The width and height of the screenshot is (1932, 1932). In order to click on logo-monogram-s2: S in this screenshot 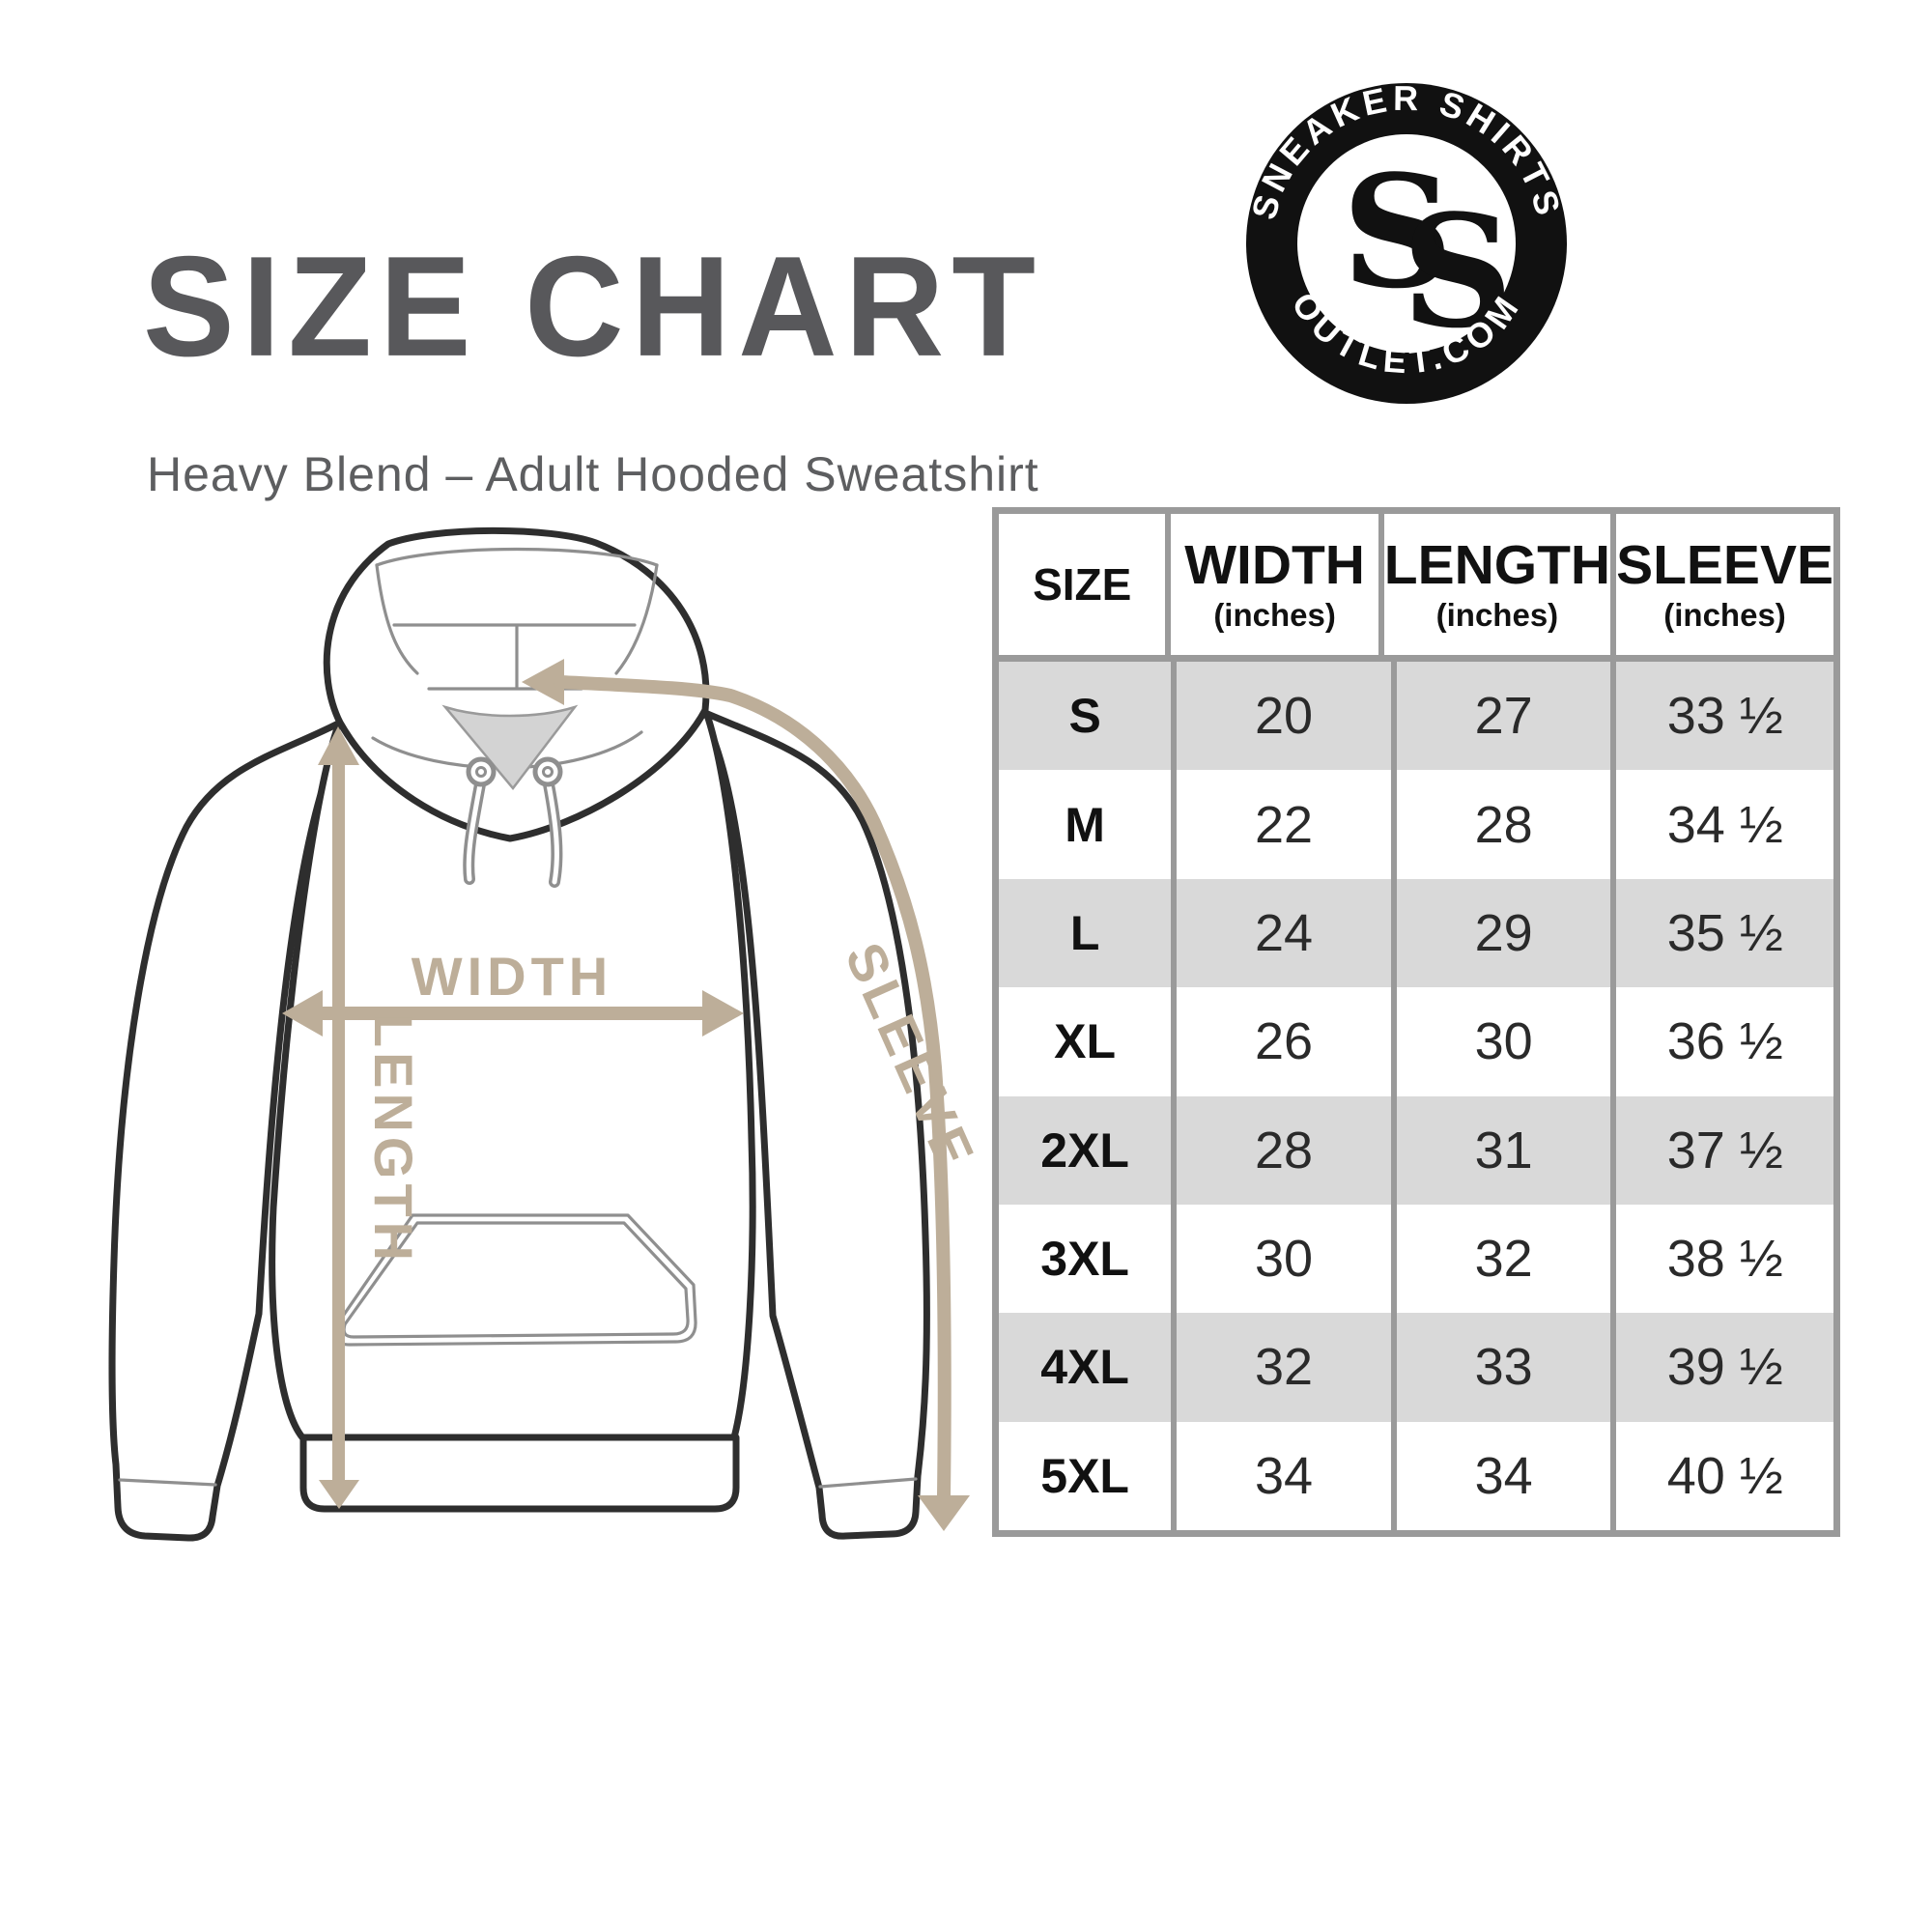, I will do `click(1458, 271)`.